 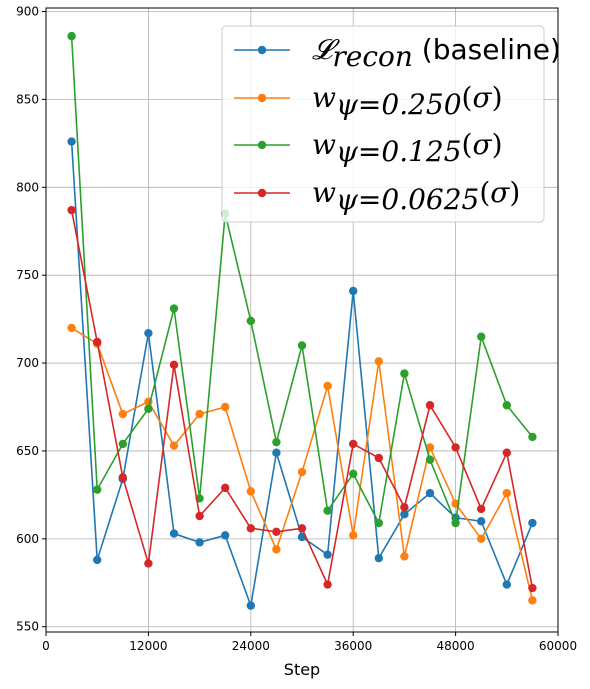 I want to click on y-tick-label: 850, so click(x=27, y=99).